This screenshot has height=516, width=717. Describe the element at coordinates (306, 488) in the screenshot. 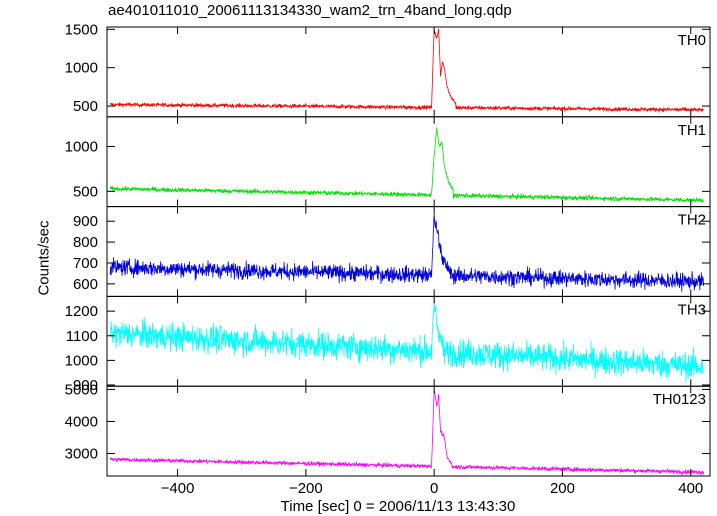

I see `x-tick-label: −200` at that location.